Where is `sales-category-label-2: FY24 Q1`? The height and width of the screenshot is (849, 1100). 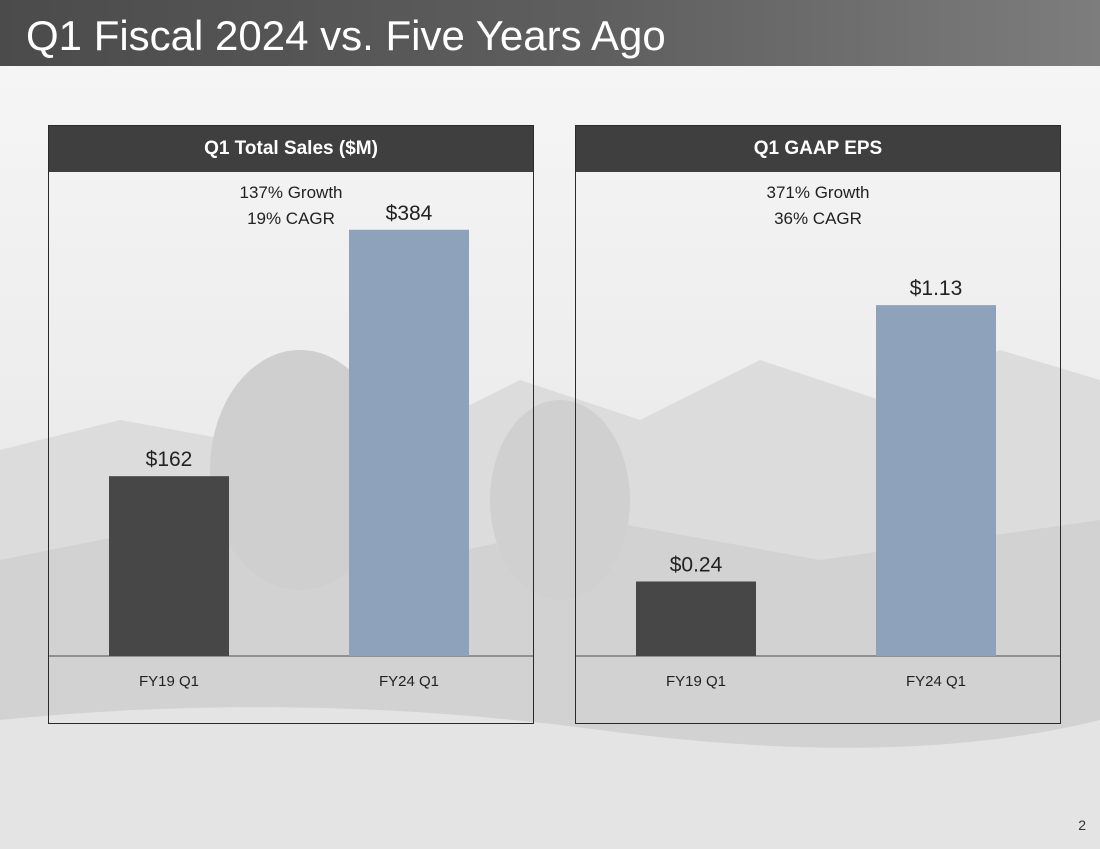
sales-category-label-2: FY24 Q1 is located at coordinates (409, 681).